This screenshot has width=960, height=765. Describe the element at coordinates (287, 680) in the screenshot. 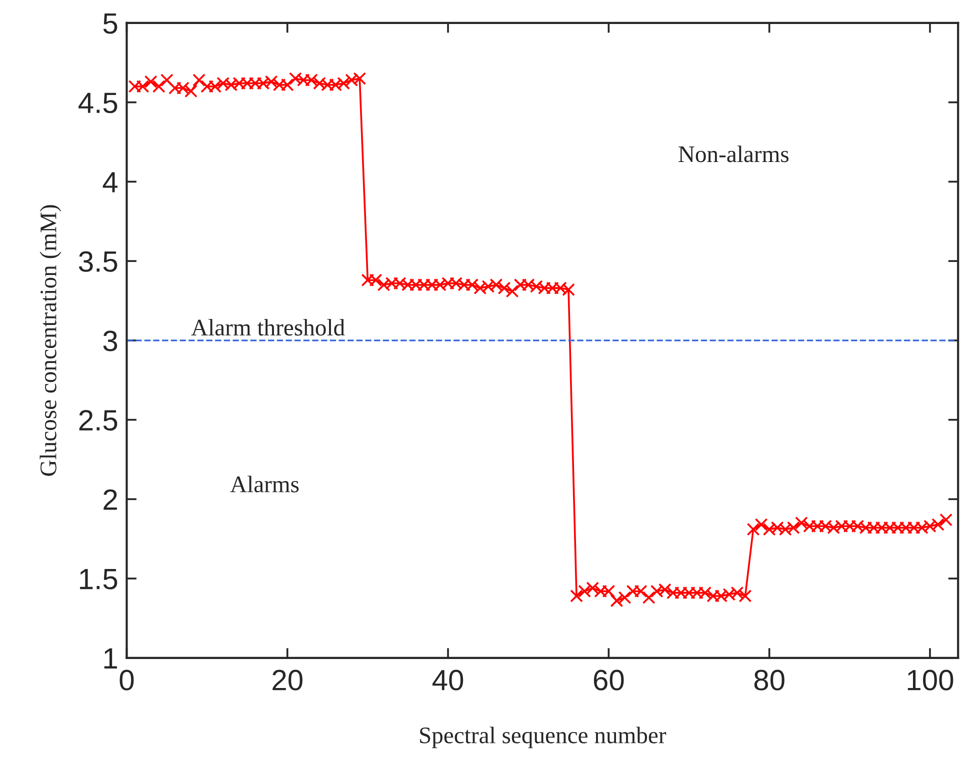

I see `x-tick-label: 20` at that location.